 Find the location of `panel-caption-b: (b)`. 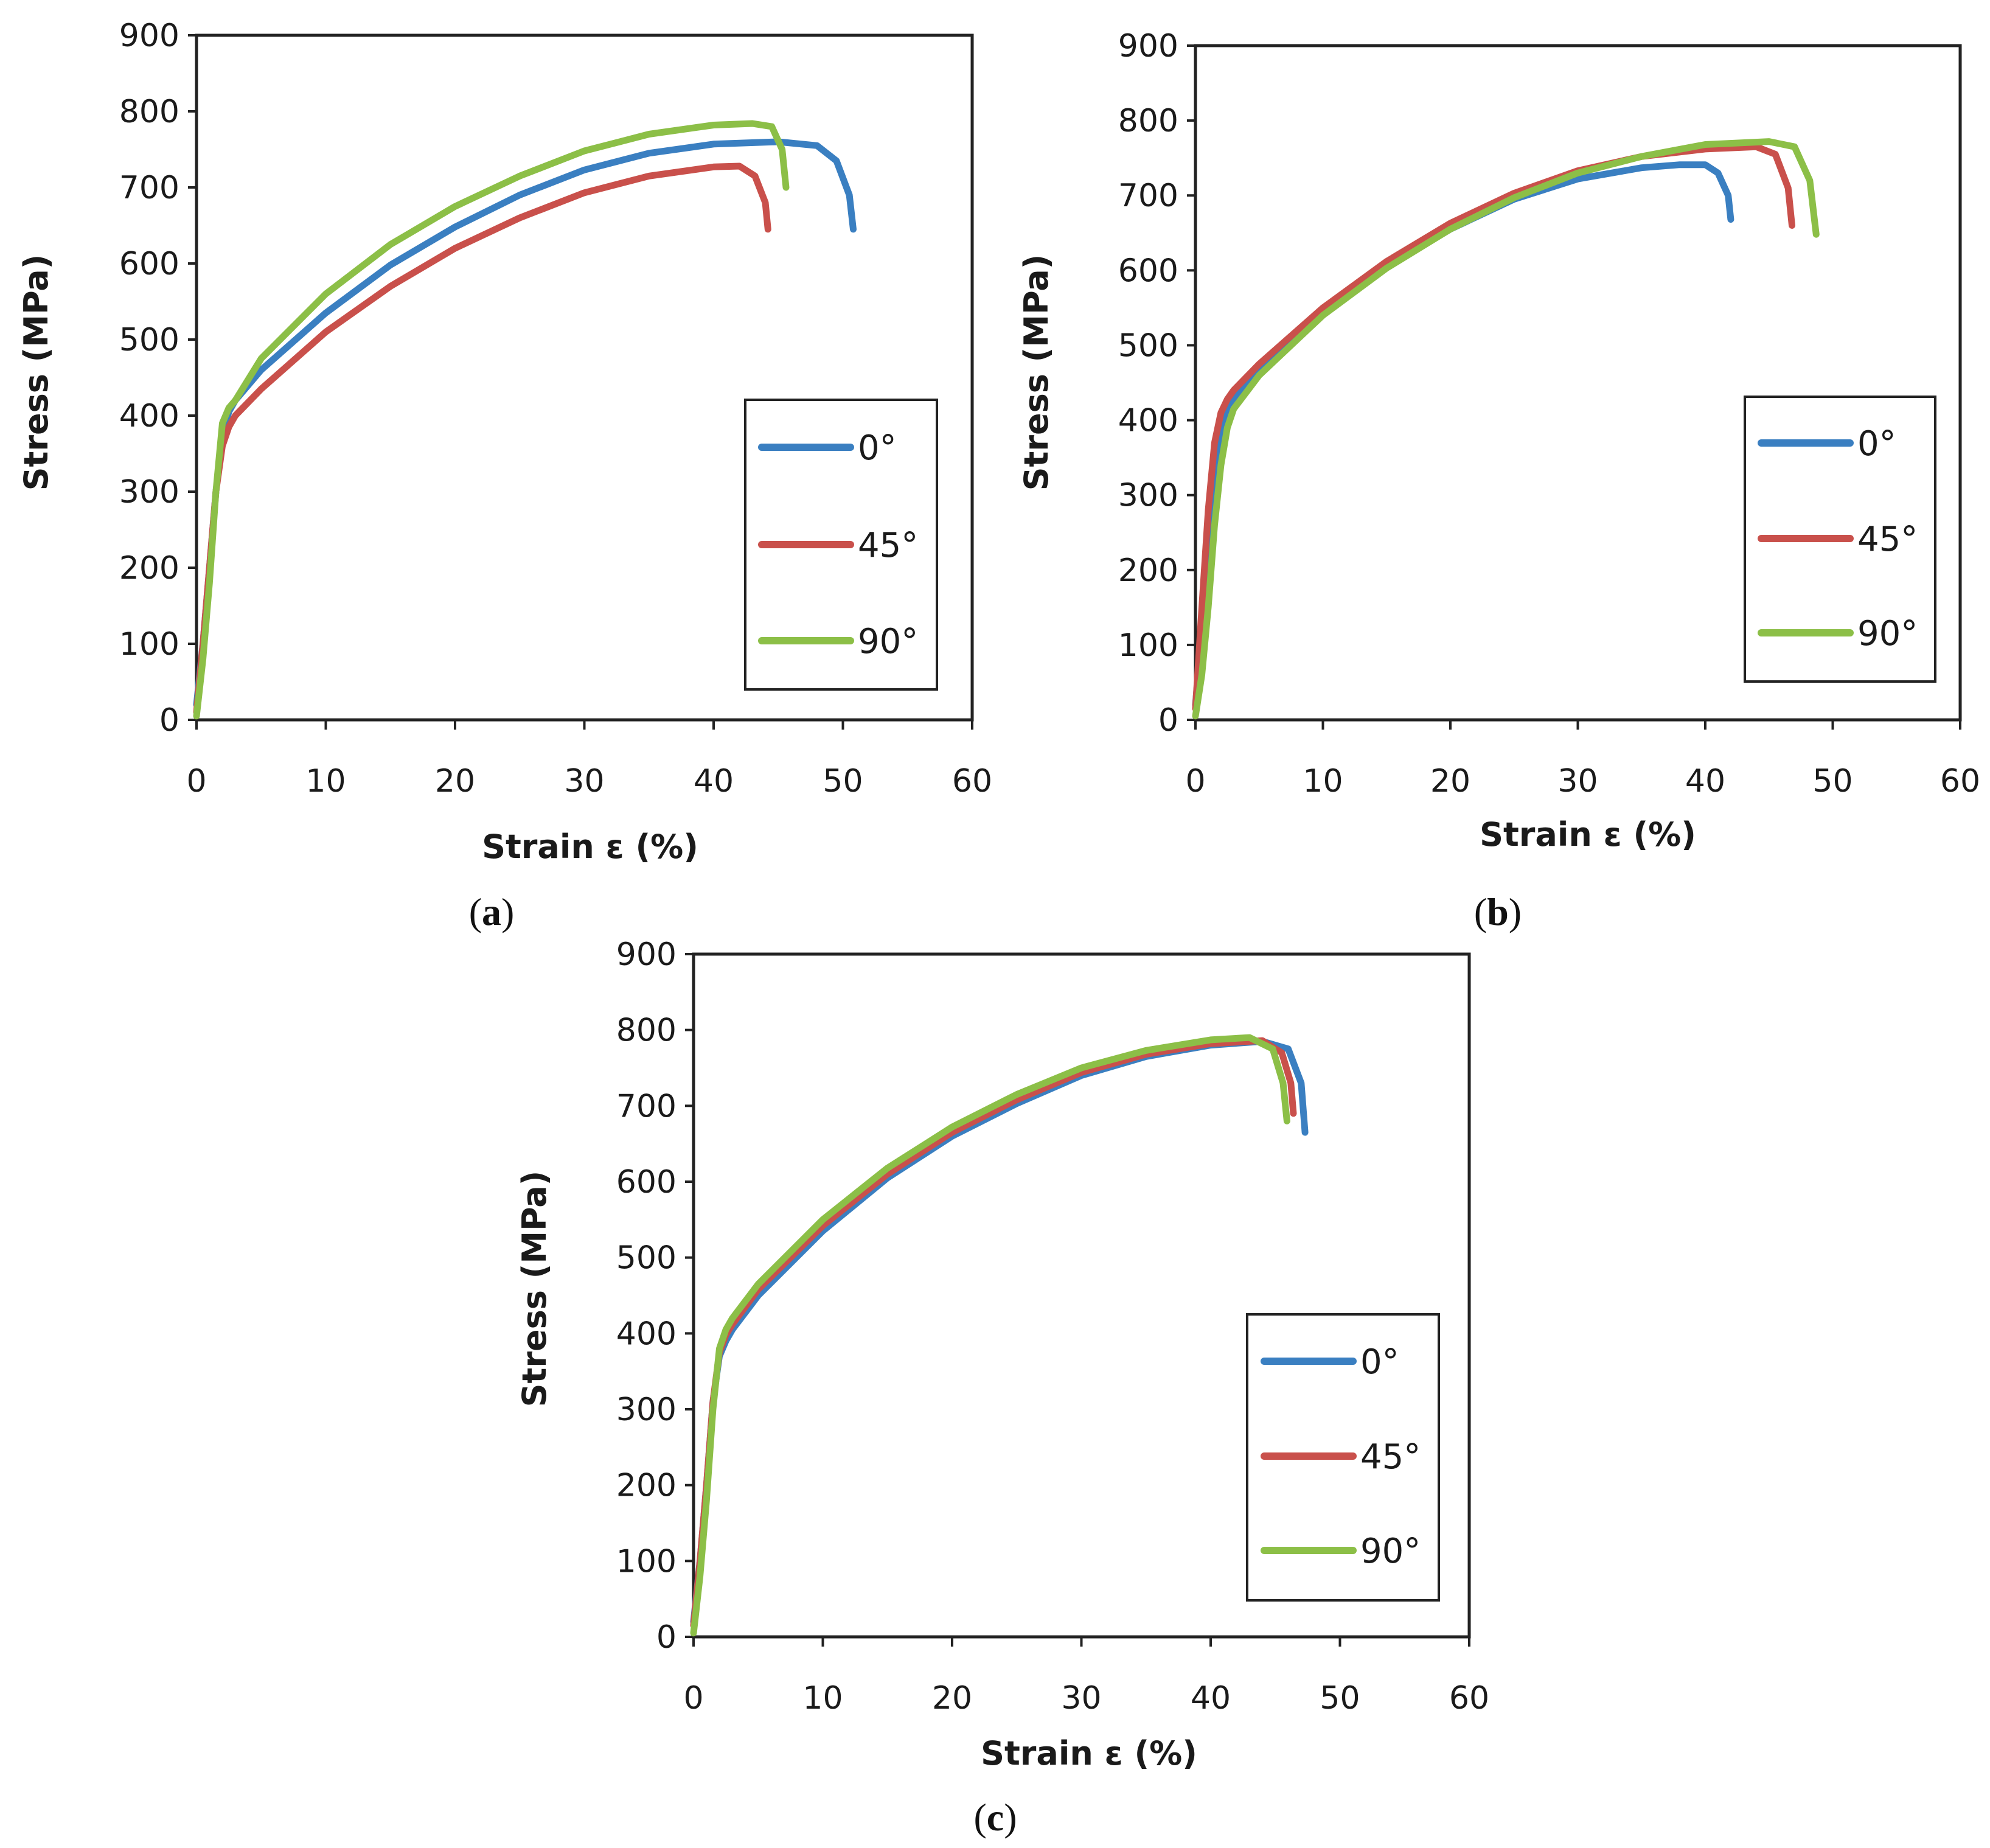

panel-caption-b: (b) is located at coordinates (1498, 911).